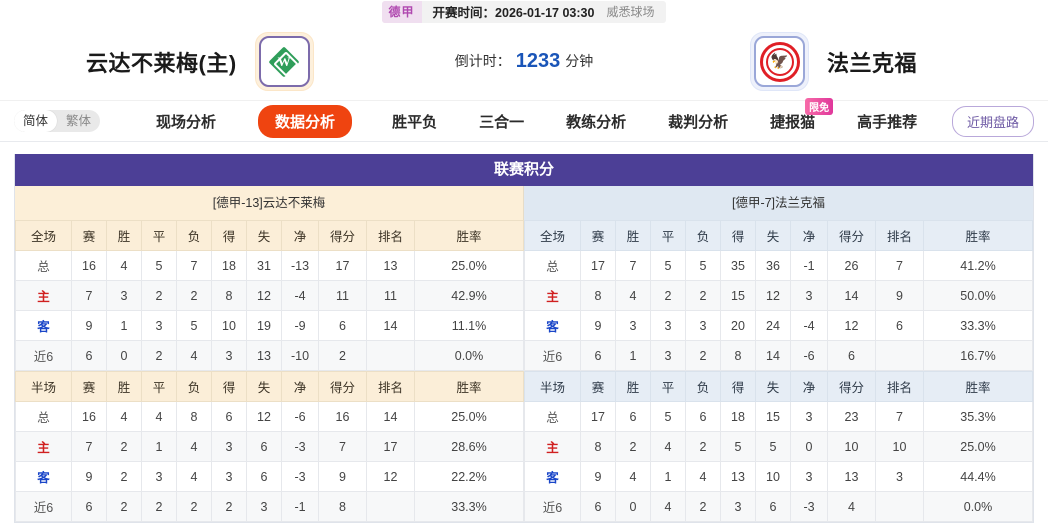 The image size is (1048, 523). I want to click on tab-expert-picks: 高手推荐, so click(887, 122).